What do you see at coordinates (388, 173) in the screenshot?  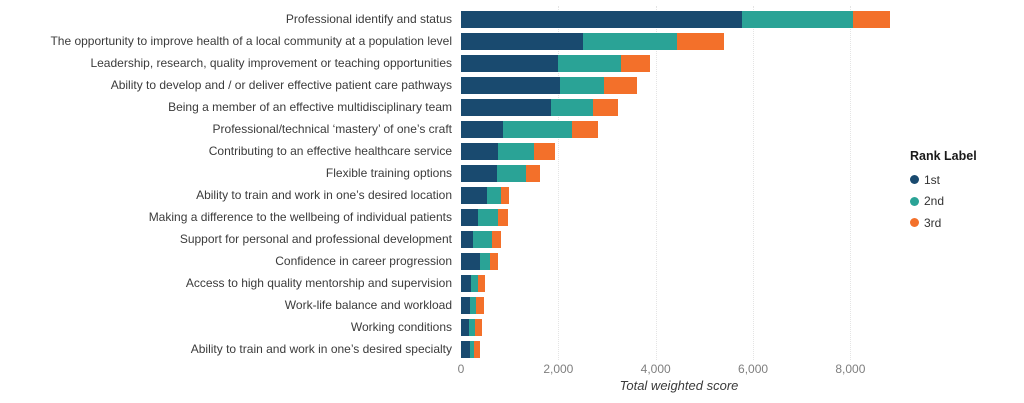 I see `category-label: Flexible training options` at bounding box center [388, 173].